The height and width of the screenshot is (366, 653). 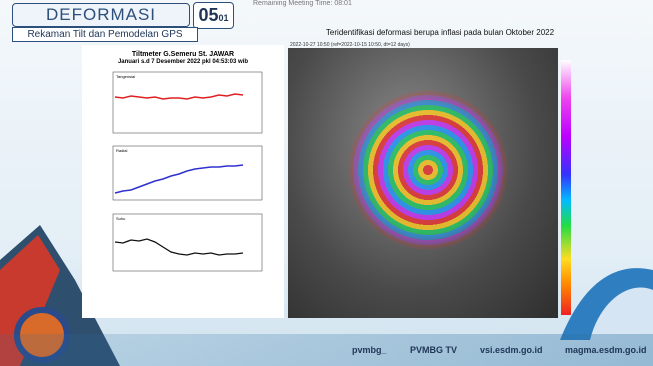 What do you see at coordinates (606, 350) in the screenshot?
I see `website: magma.esdm.go.id` at bounding box center [606, 350].